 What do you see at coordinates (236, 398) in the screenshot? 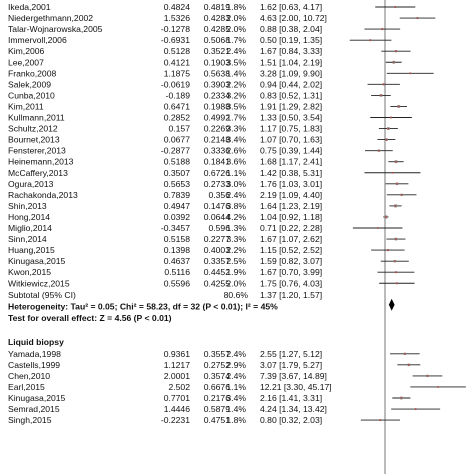
I see `weight-value: 3.4%` at bounding box center [236, 398].